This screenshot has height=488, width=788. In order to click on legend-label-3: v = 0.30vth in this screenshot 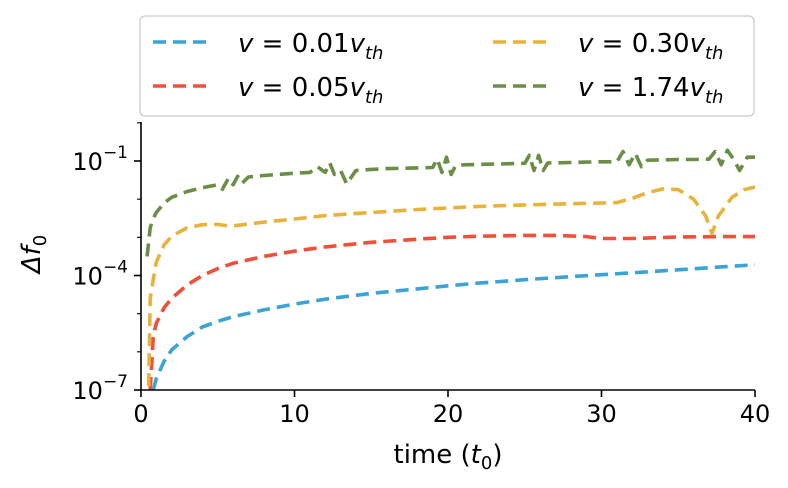, I will do `click(650, 46)`.